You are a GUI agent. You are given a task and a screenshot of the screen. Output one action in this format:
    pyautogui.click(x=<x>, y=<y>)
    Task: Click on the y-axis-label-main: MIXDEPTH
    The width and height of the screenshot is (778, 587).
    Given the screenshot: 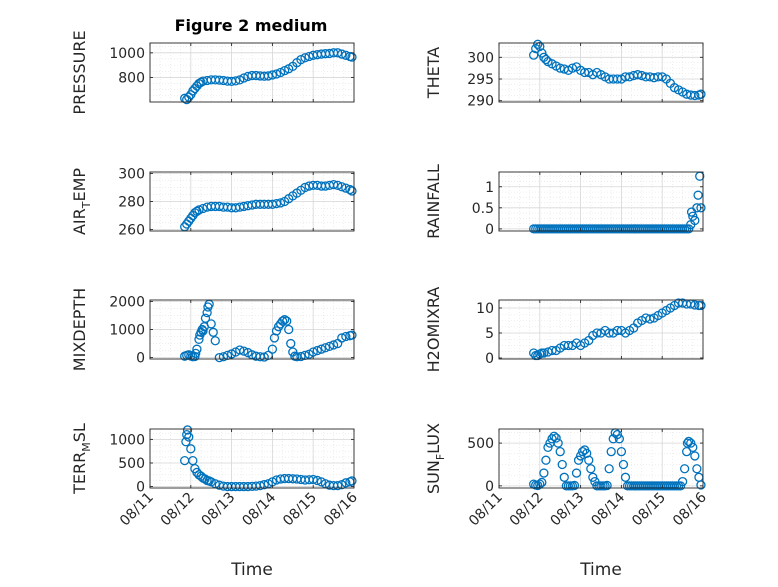 What is the action you would take?
    pyautogui.click(x=79, y=329)
    